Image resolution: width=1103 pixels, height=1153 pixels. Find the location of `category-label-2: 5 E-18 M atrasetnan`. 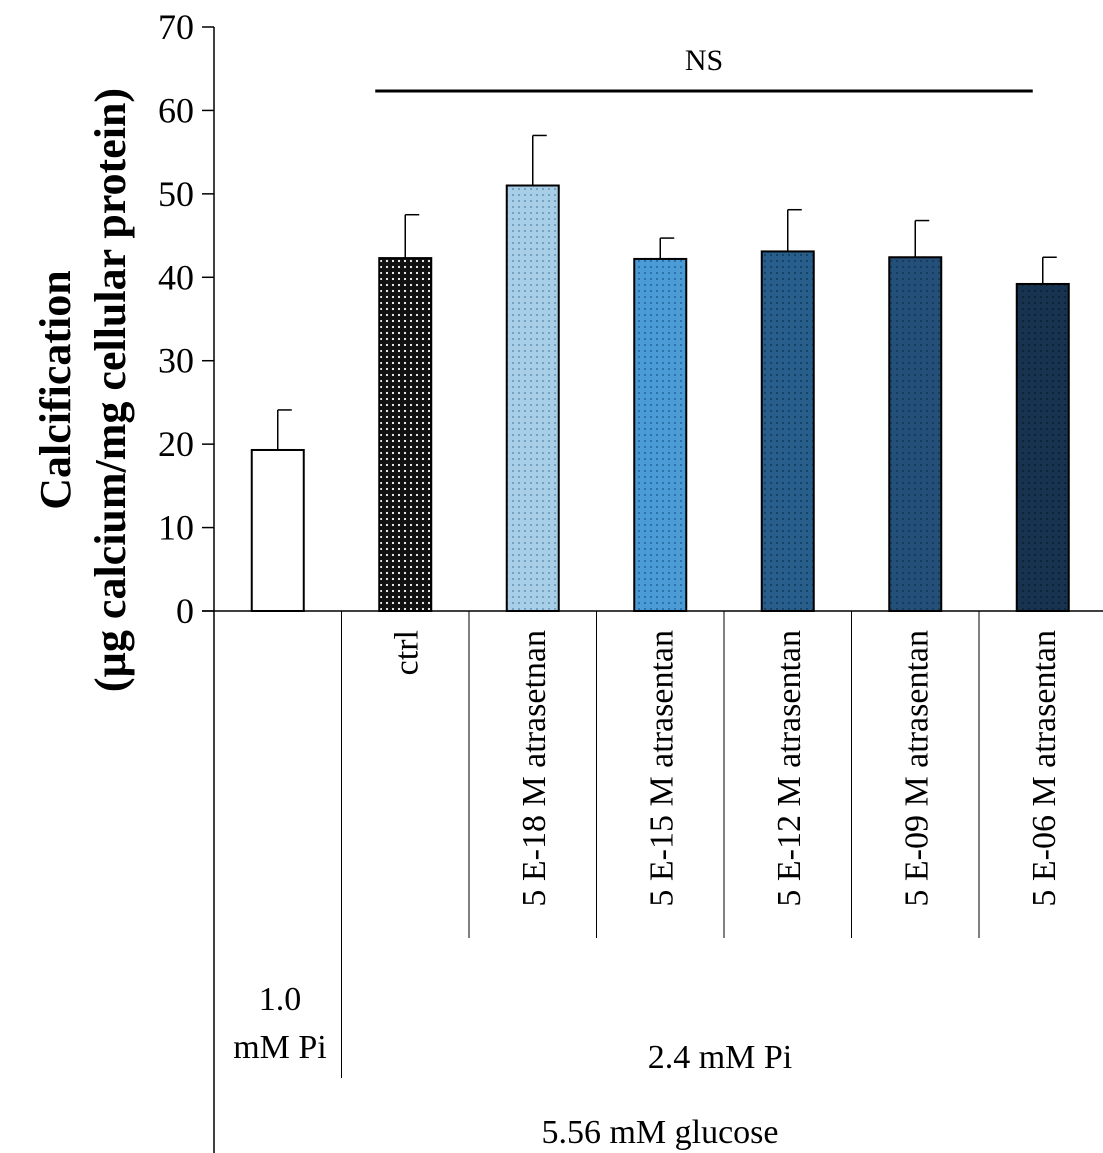

category-label-2: 5 E-18 M atrasetnan is located at coordinates (534, 768).